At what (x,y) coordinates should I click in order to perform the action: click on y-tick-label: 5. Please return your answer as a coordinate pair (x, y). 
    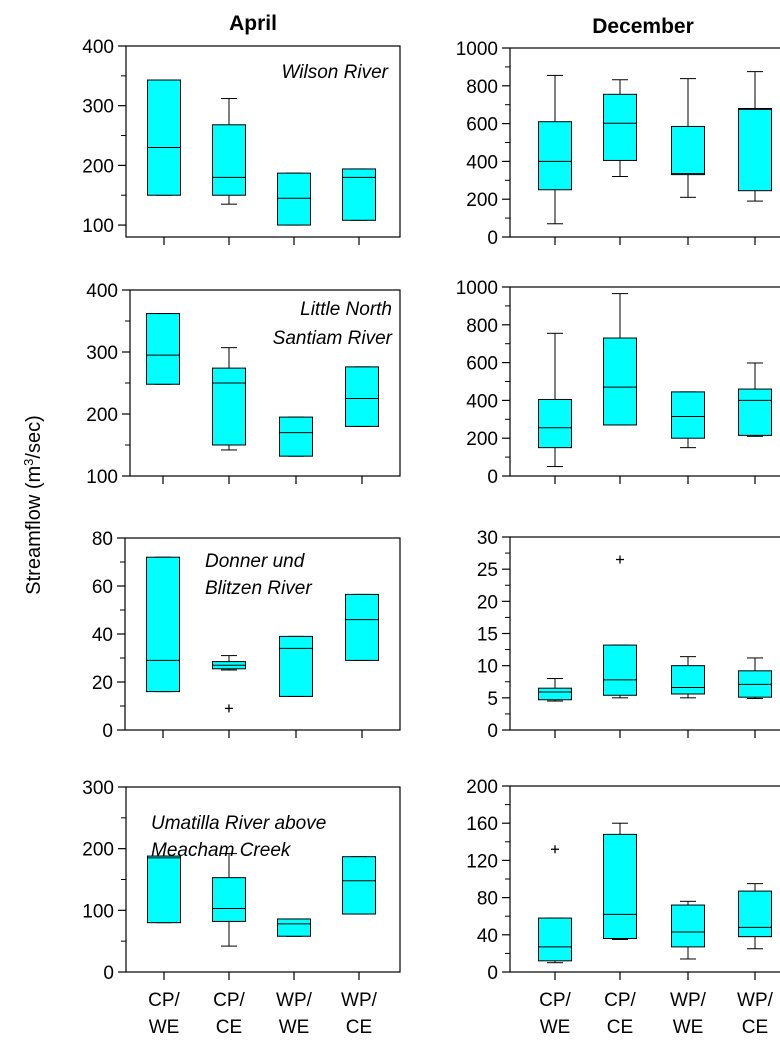
    Looking at the image, I should click on (492, 699).